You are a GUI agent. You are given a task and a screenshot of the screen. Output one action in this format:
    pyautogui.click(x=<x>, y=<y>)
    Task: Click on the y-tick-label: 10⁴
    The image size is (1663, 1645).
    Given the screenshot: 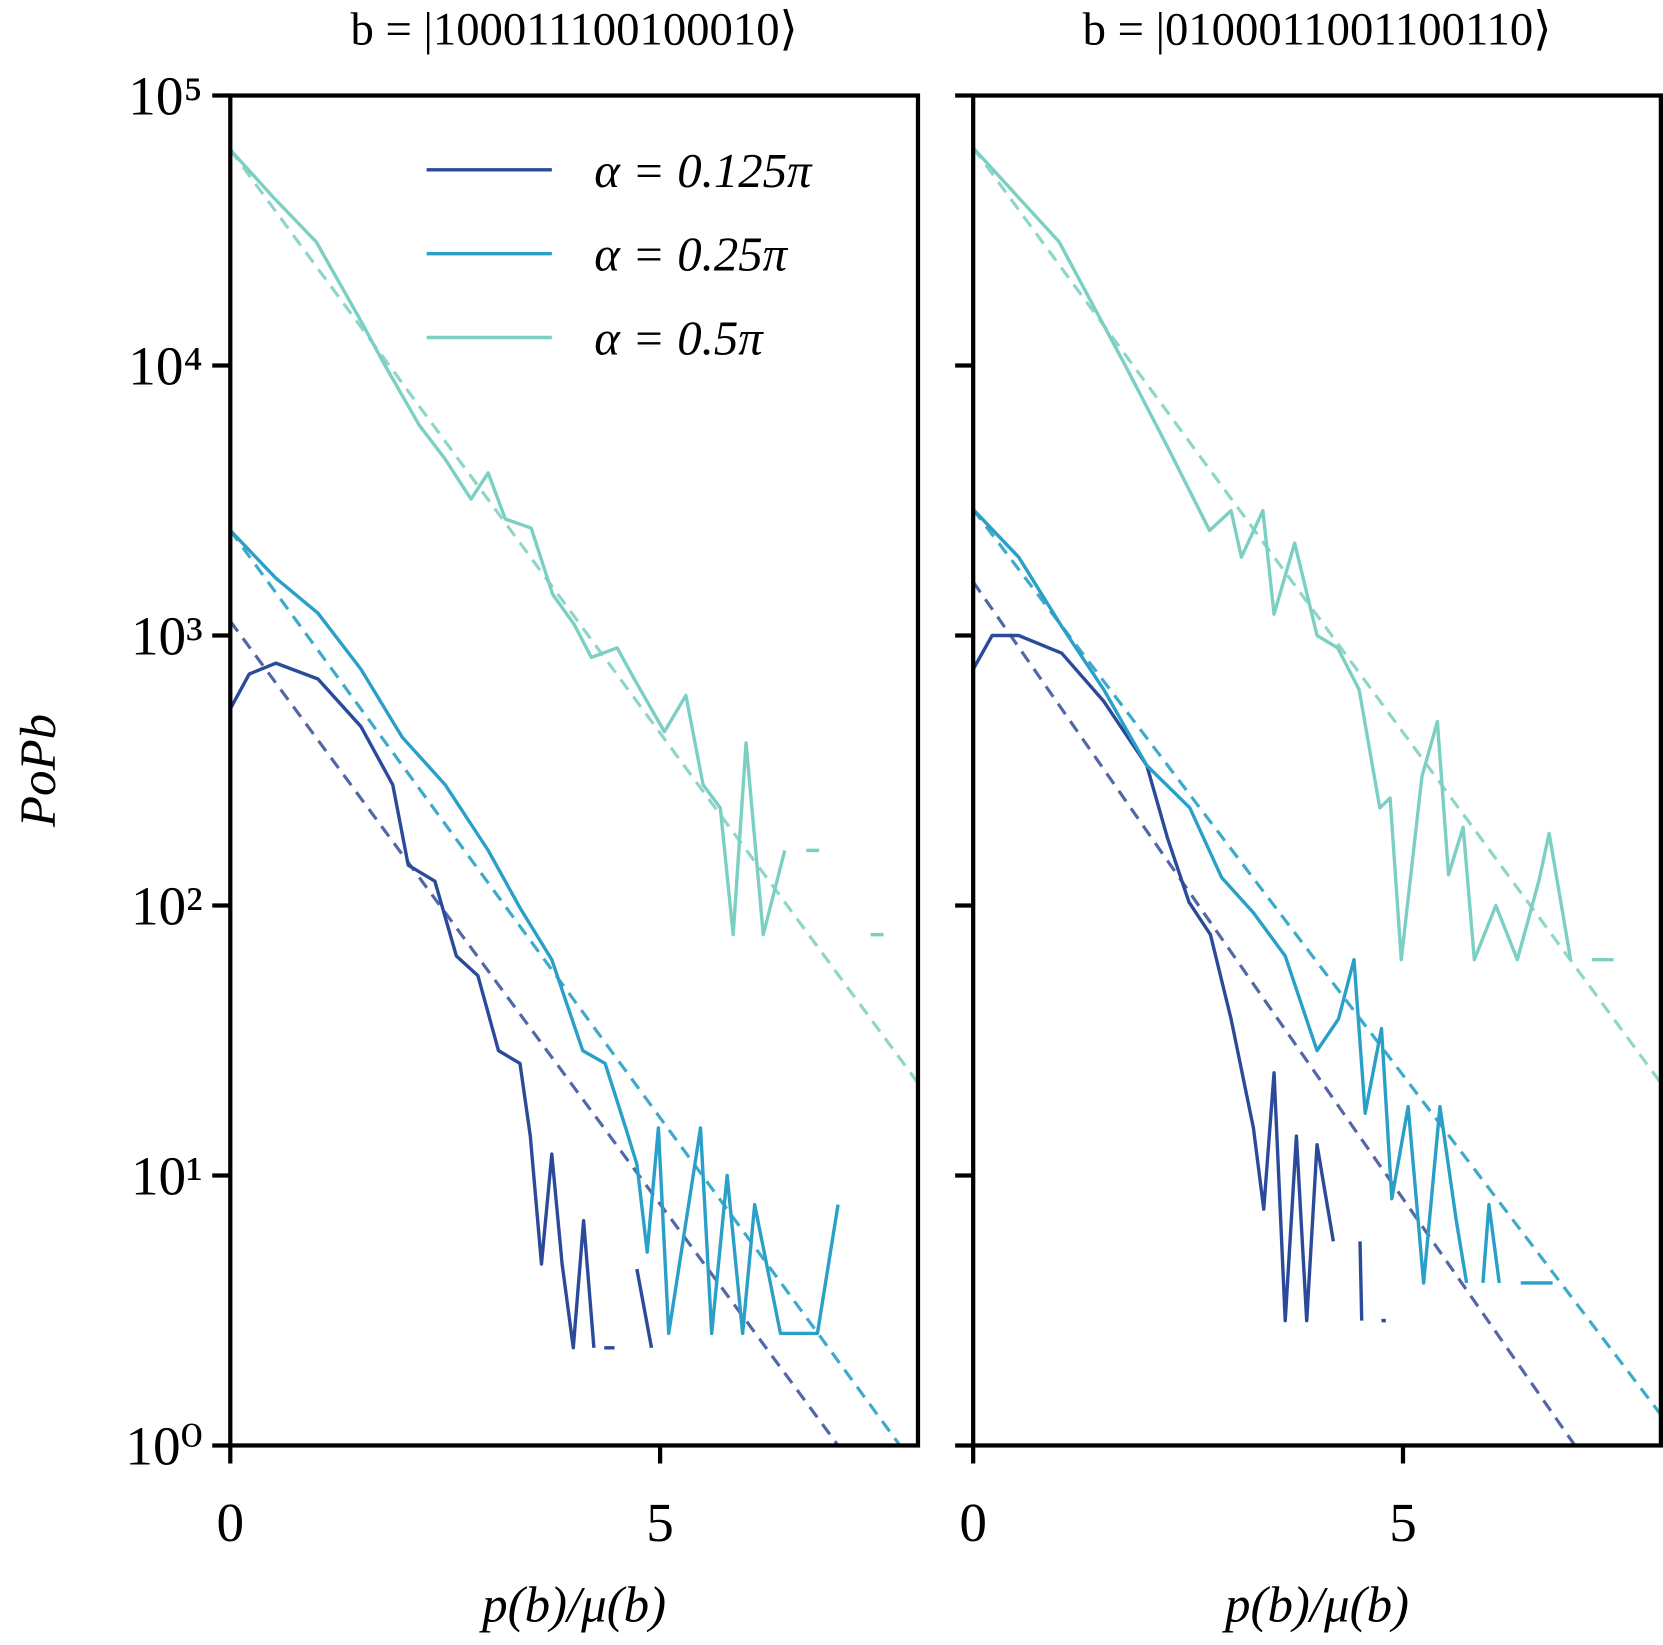 What is the action you would take?
    pyautogui.click(x=165, y=366)
    